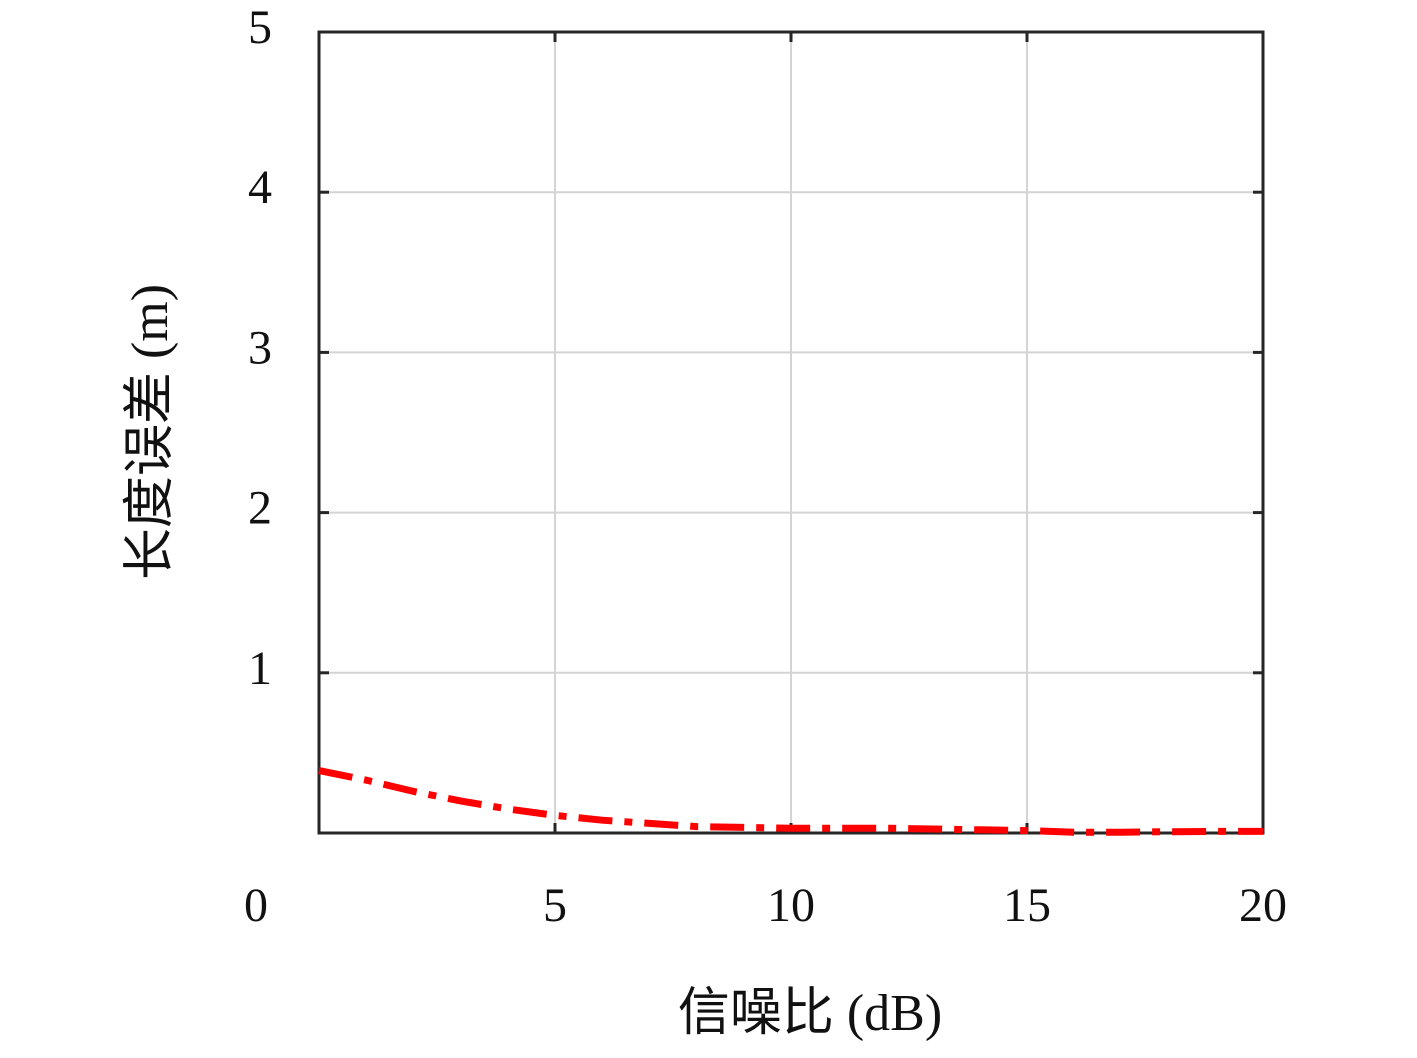 Image resolution: width=1417 pixels, height=1058 pixels. Describe the element at coordinates (260, 347) in the screenshot. I see `y-tick-label: 3` at that location.